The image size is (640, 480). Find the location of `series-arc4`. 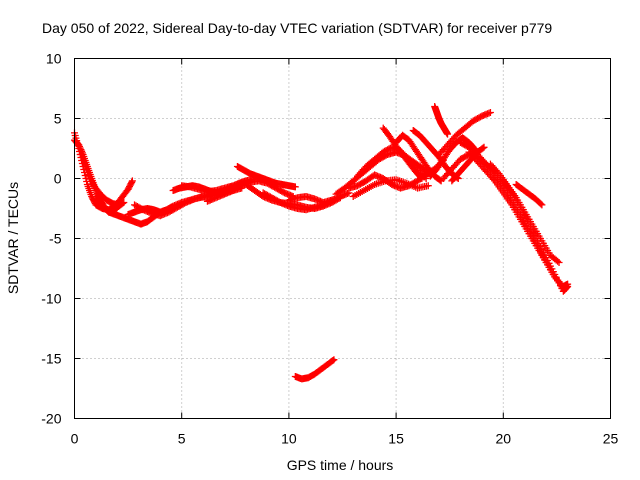

series-arc4 is located at coordinates (128, 210).